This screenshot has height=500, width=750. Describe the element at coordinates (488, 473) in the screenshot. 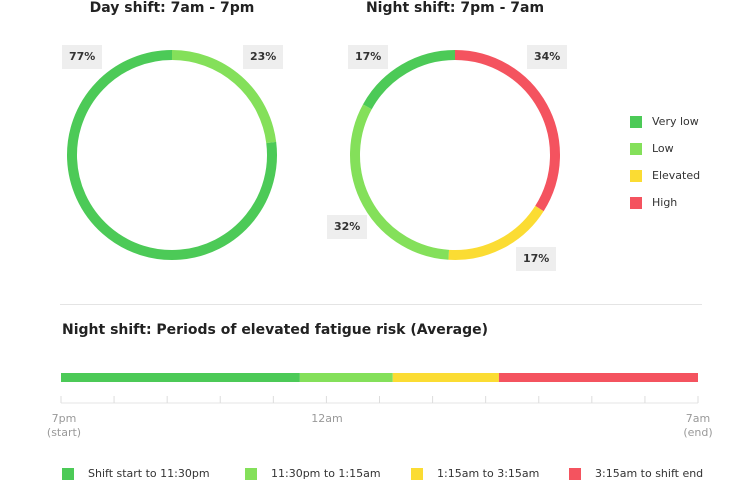

I see `timeline-legend-label: 1:15am to 3:15am` at that location.